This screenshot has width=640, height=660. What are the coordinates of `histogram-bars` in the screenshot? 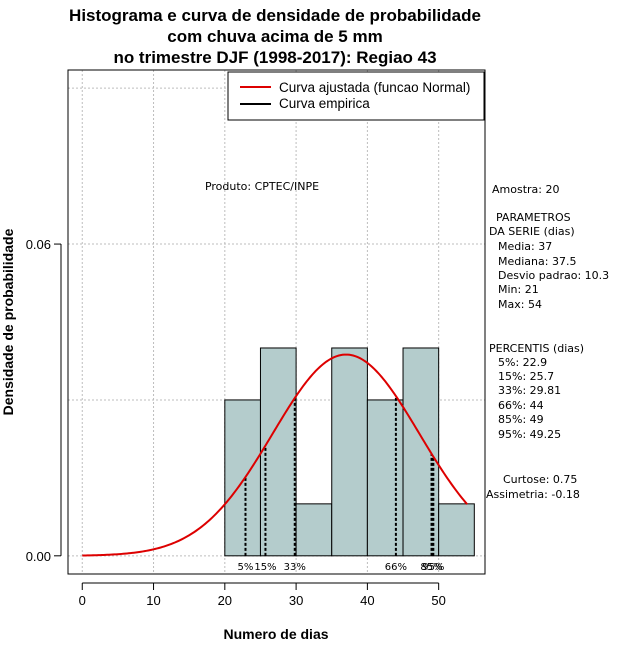 It's located at (349, 452).